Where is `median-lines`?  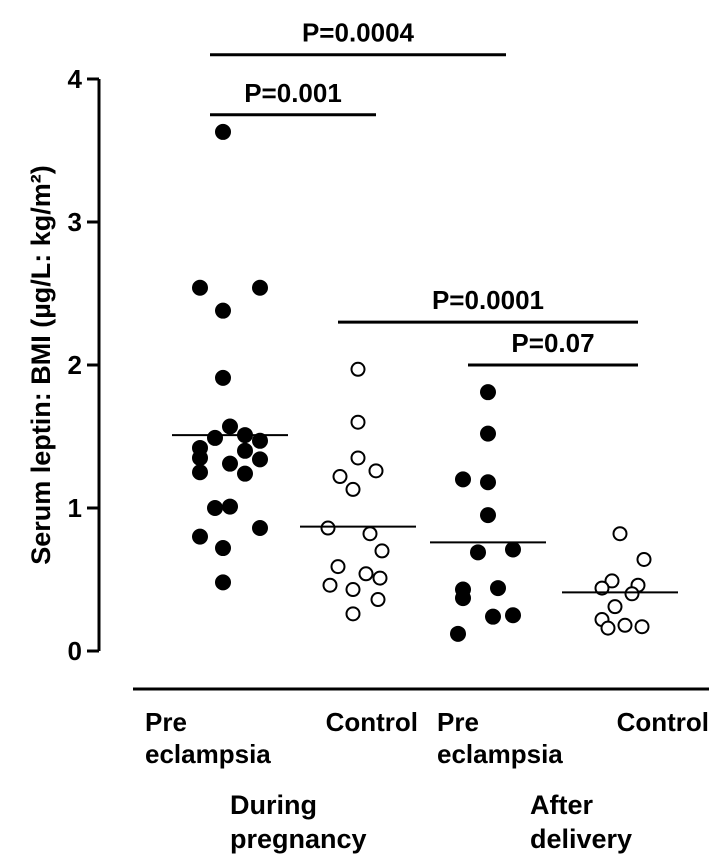 median-lines is located at coordinates (425, 514).